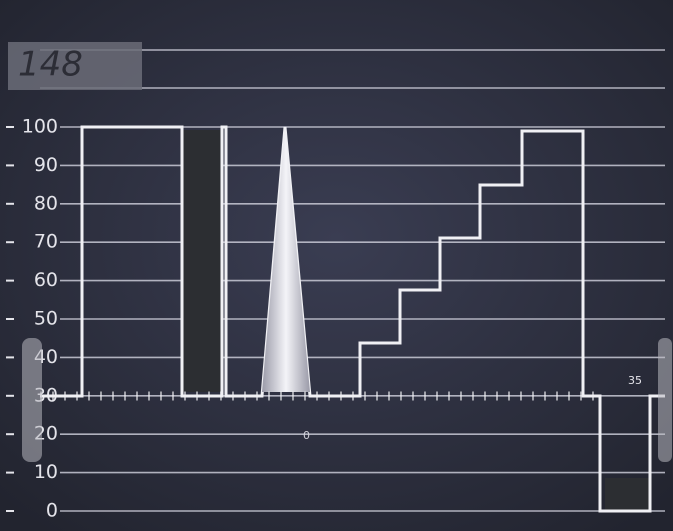  I want to click on tick-label: 0, so click(52, 511).